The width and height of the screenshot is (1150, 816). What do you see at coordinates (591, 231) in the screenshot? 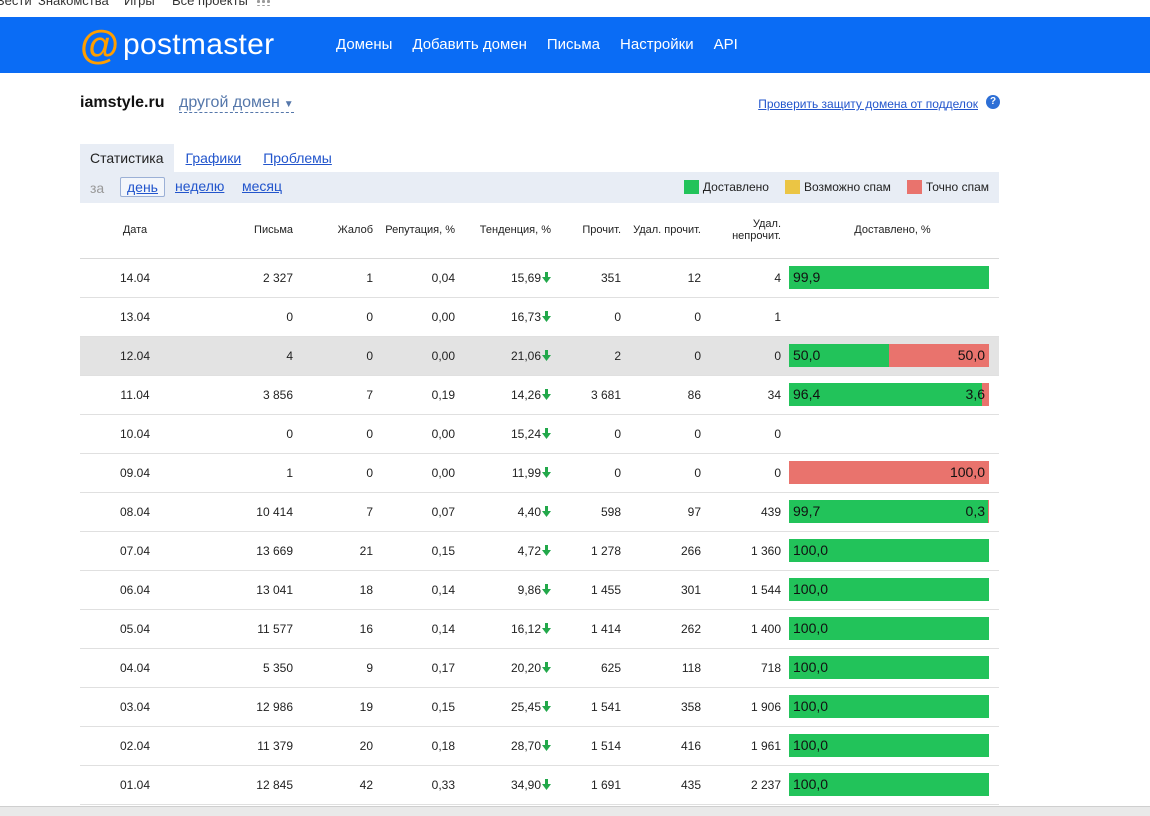
I see `col-read: Прочит.` at bounding box center [591, 231].